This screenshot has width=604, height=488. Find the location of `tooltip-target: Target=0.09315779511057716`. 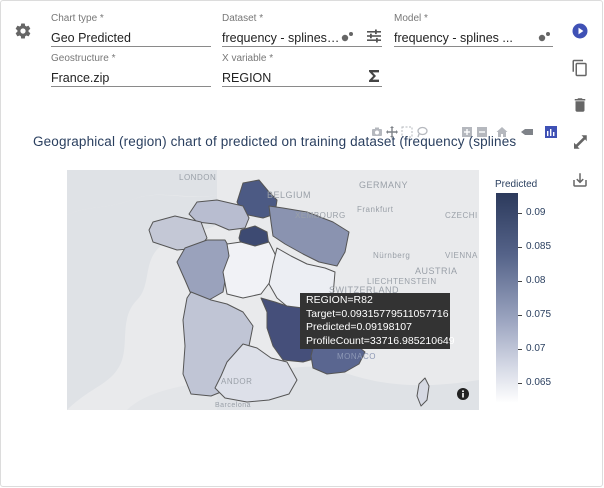

tooltip-target: Target=0.09315779511057716 is located at coordinates (377, 313).